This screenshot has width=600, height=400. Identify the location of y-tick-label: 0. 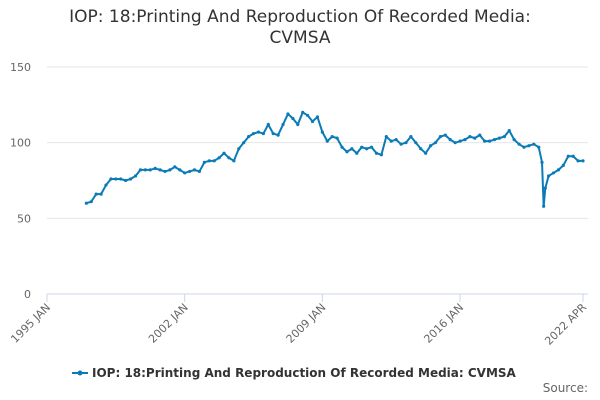
(27, 294).